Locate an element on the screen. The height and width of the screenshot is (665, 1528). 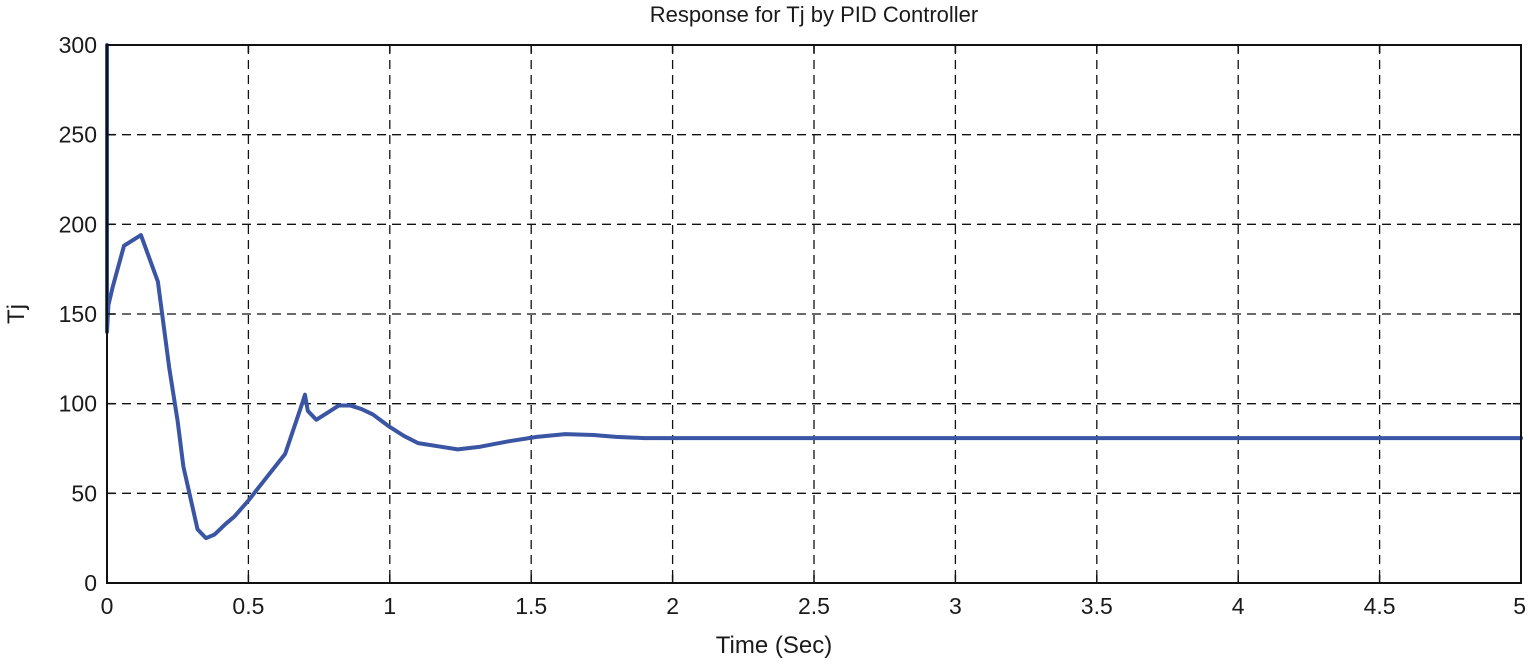
x-tick-labels: 0 0.5 1 1.5 2 2.5 3 3.5 4 4.5 5 is located at coordinates (813, 606).